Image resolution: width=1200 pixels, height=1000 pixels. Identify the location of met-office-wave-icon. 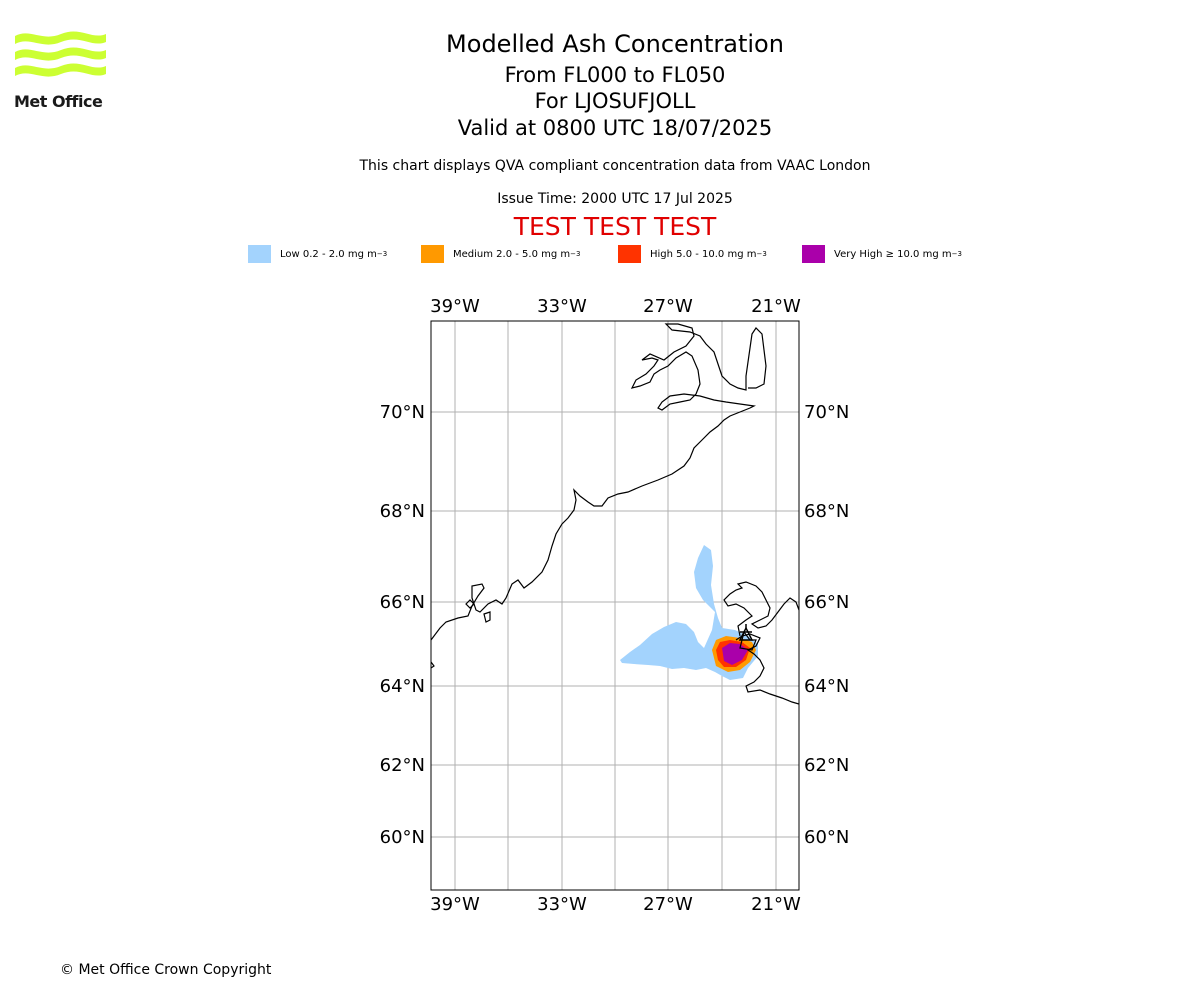
(60, 54).